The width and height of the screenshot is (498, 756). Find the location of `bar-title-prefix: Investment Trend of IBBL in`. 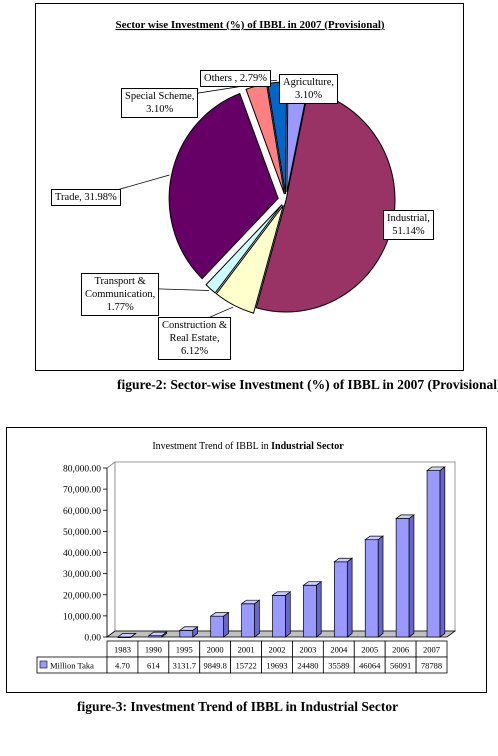

bar-title-prefix: Investment Trend of IBBL in is located at coordinates (211, 446).